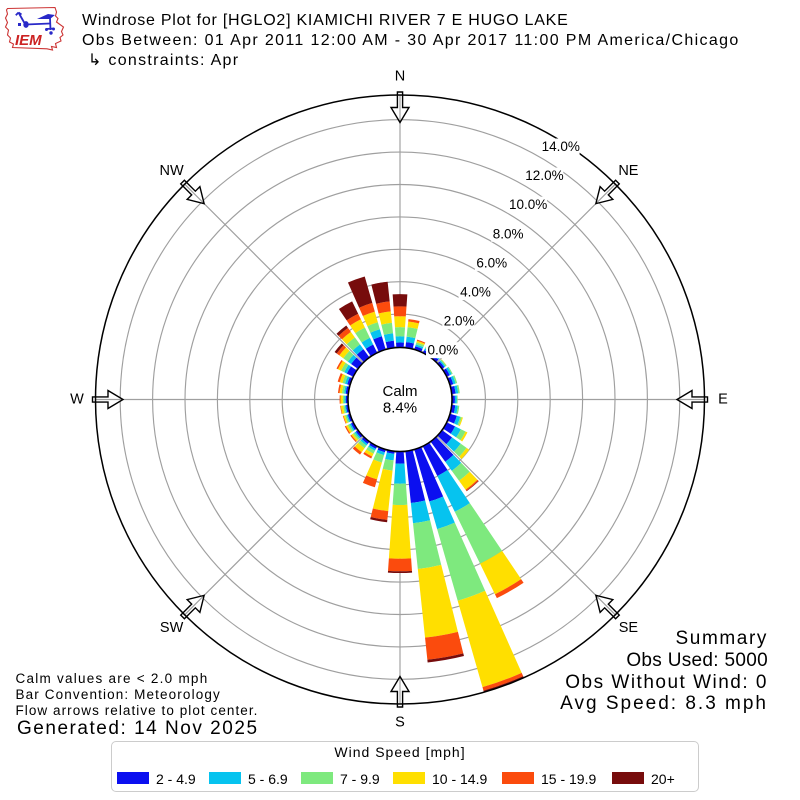 Image resolution: width=800 pixels, height=800 pixels. What do you see at coordinates (628, 171) in the screenshot?
I see `svg-text: NE` at bounding box center [628, 171].